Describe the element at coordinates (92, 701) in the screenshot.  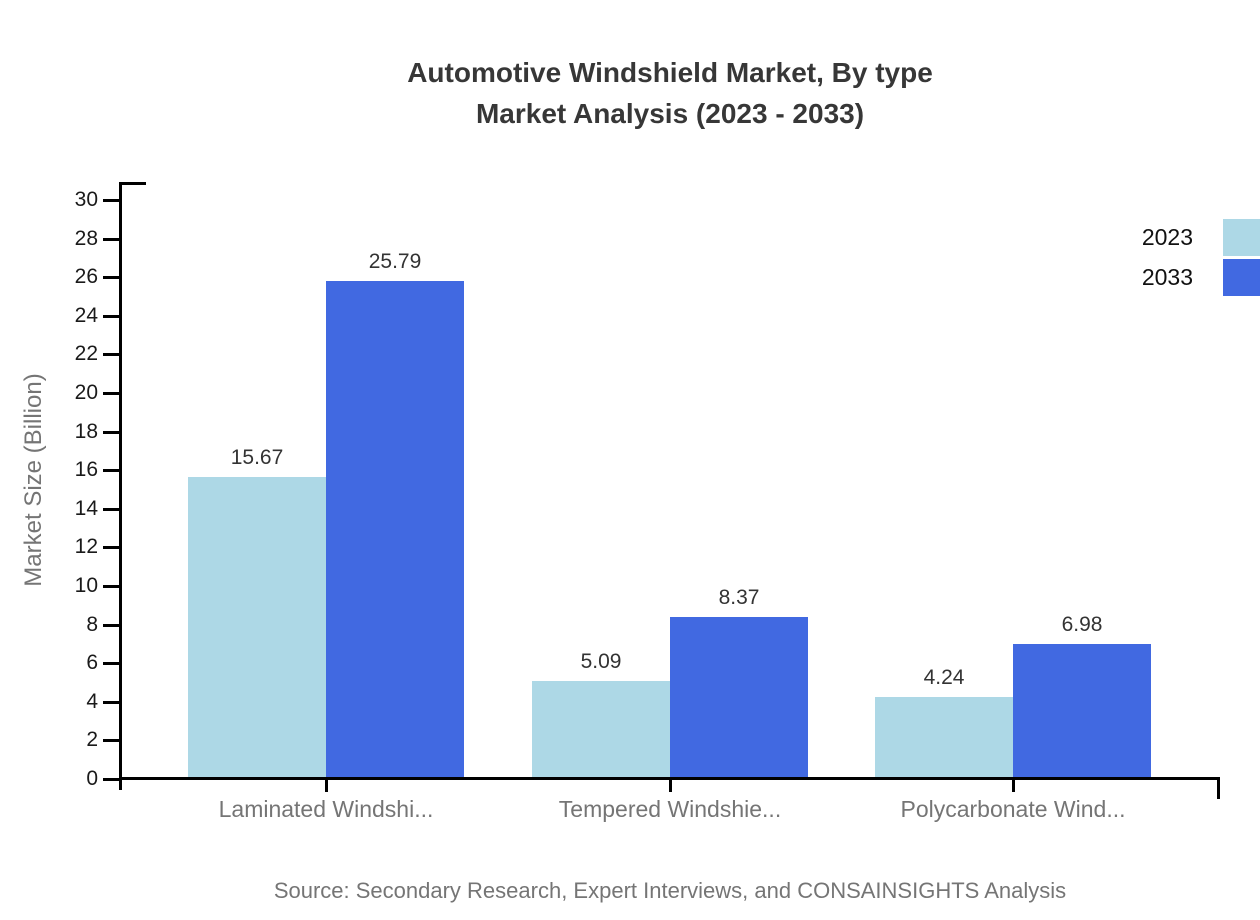
I see `y-tick-label: 4` at that location.